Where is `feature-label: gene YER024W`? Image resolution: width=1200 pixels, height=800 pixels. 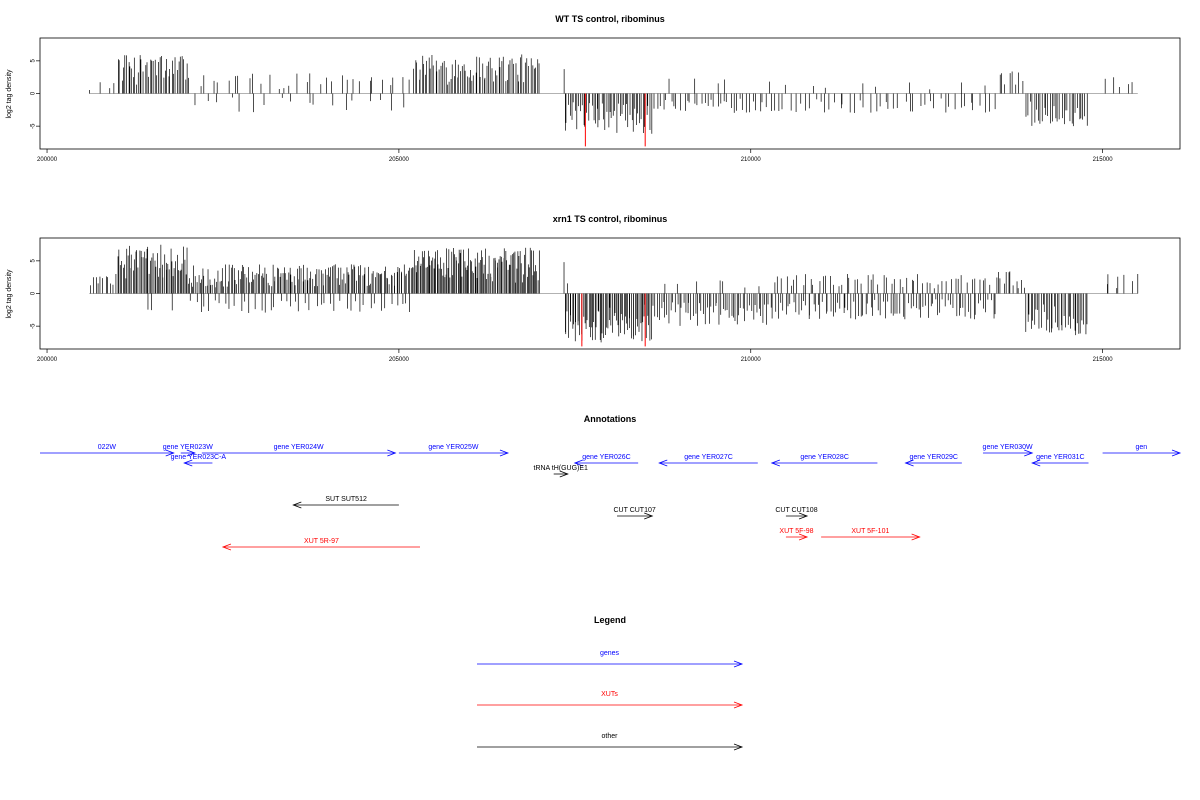 feature-label: gene YER024W is located at coordinates (299, 447).